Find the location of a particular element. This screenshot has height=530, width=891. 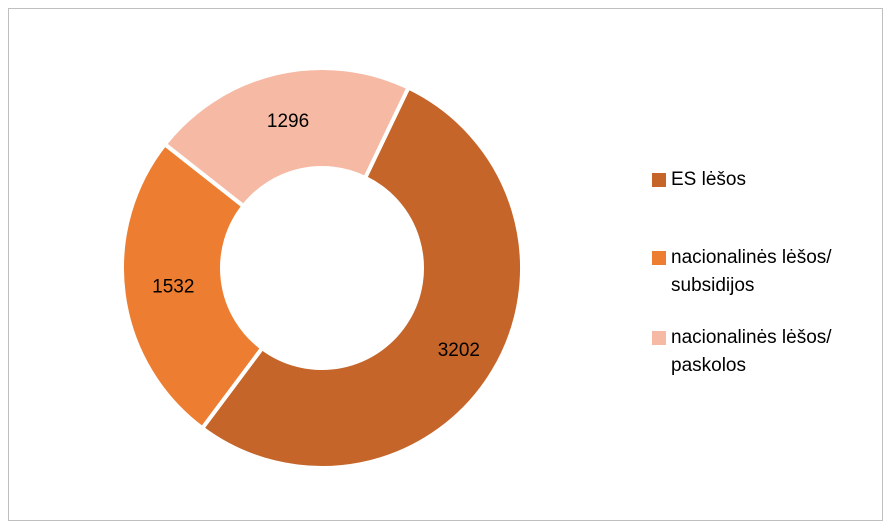

legend-entry: ES lėšos is located at coordinates (752, 180).